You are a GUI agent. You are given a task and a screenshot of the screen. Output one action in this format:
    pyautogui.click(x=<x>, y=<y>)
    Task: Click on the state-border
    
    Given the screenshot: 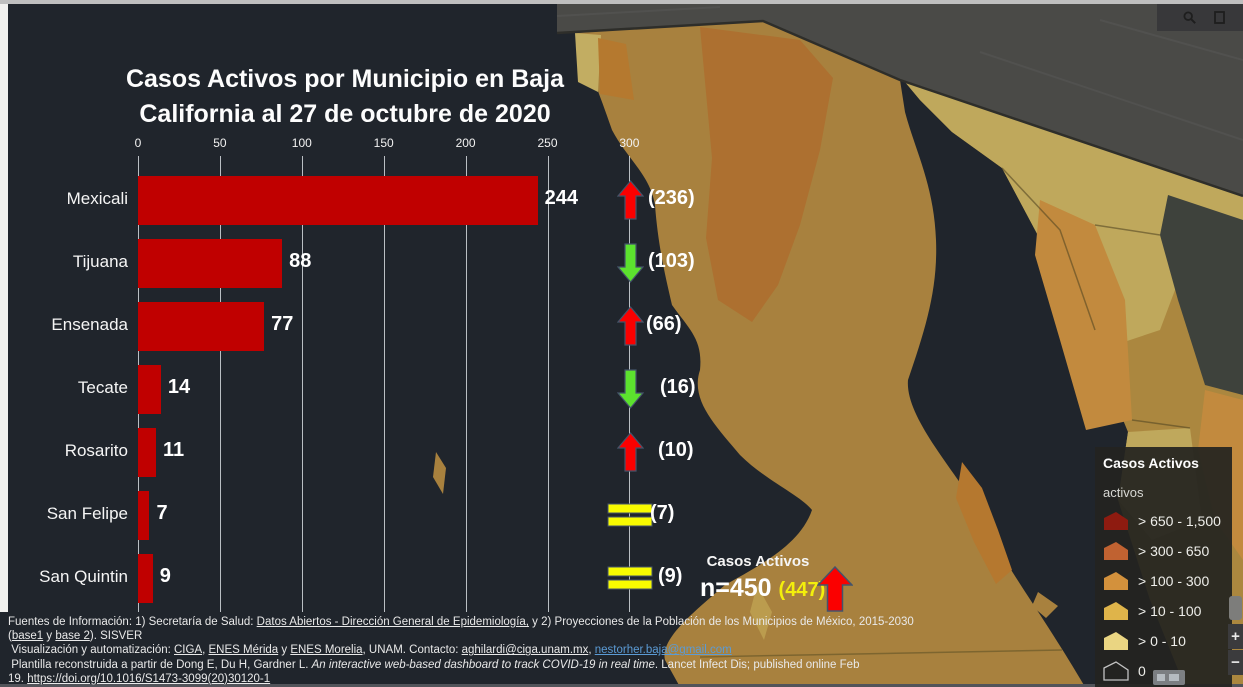 What is the action you would take?
    pyautogui.click(x=881, y=653)
    